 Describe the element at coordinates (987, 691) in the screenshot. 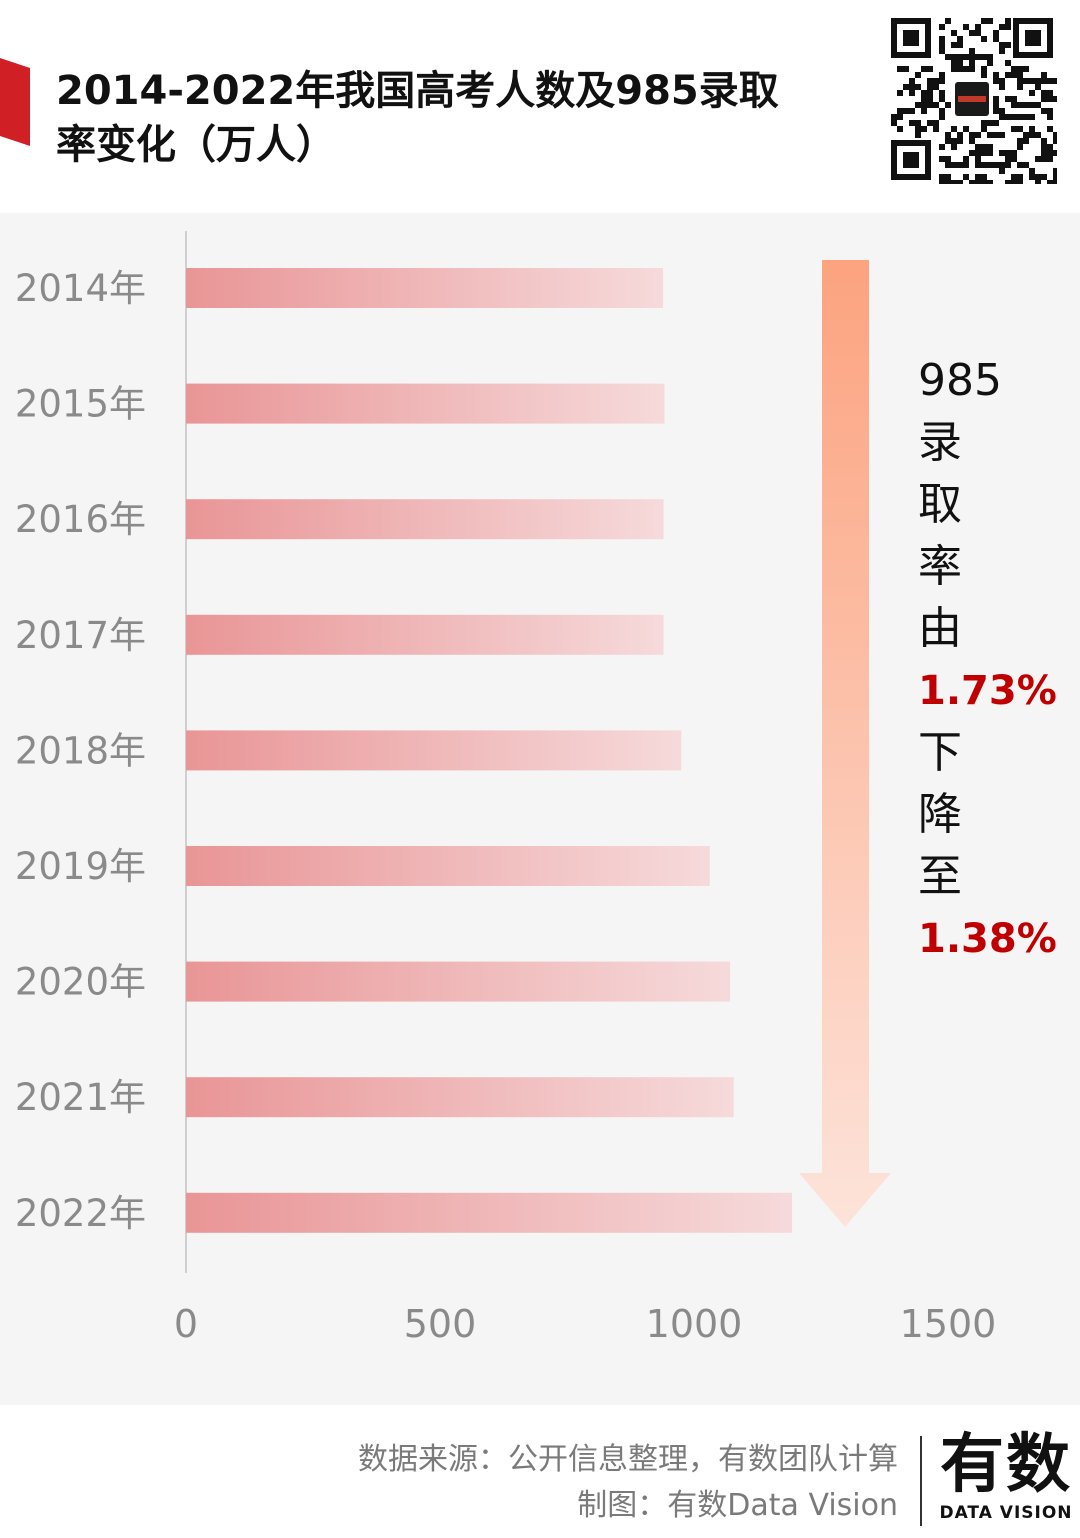

I see `annotation-highlight-5: 1.73%` at that location.